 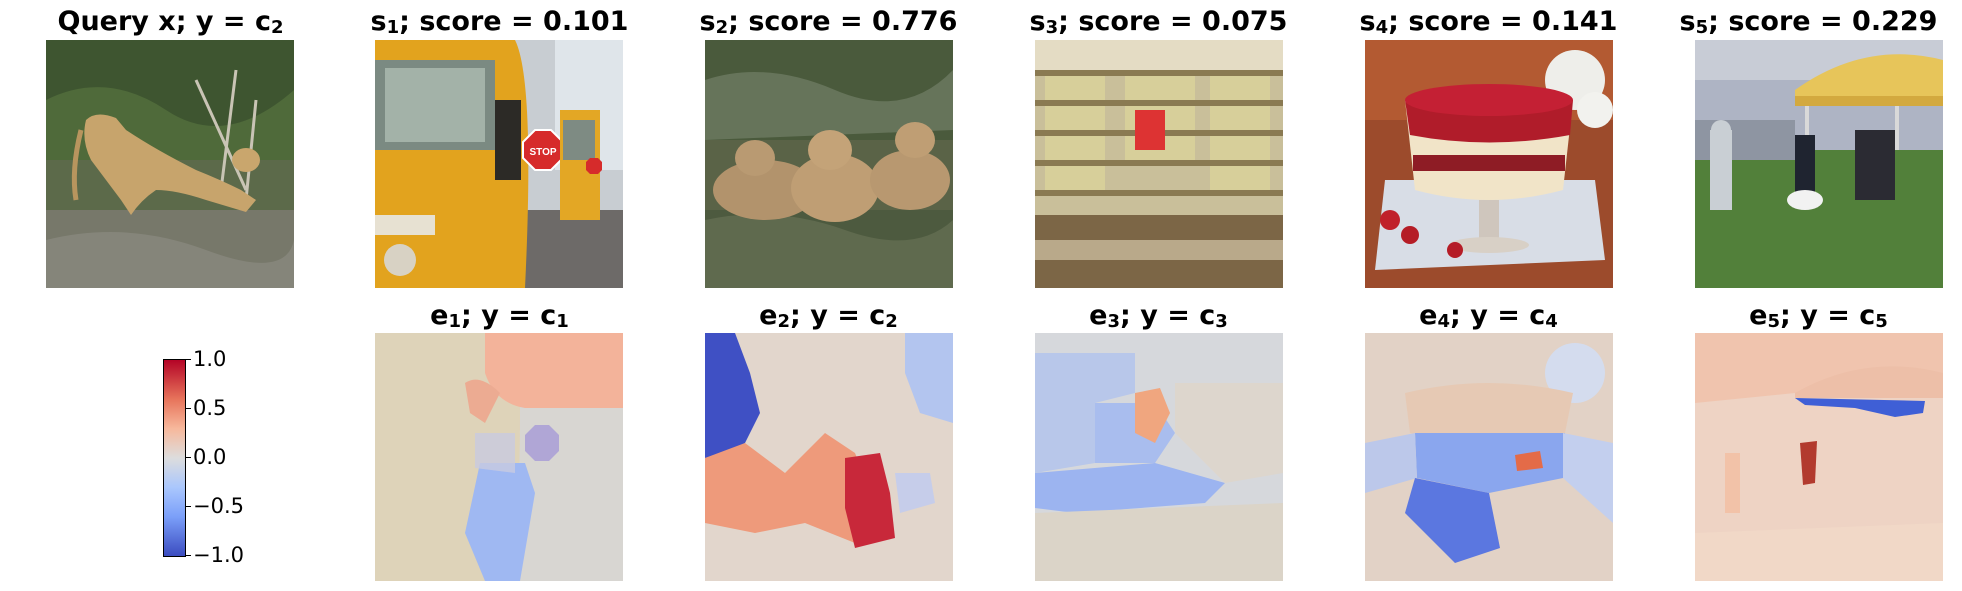 I want to click on query-title: Query x; y = c2, so click(x=170, y=22).